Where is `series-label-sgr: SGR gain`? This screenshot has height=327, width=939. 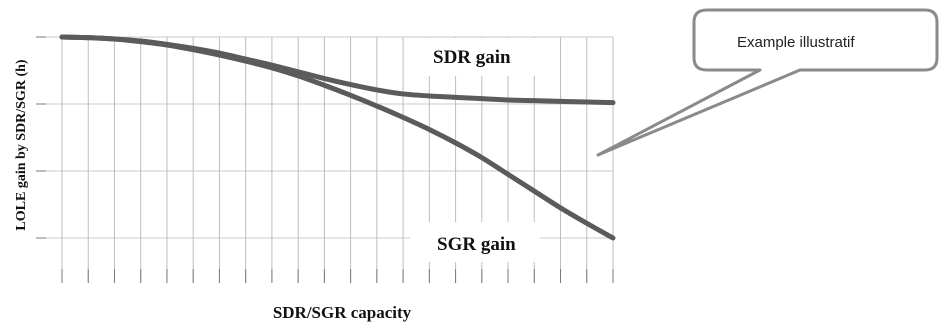
series-label-sgr: SGR gain is located at coordinates (476, 244).